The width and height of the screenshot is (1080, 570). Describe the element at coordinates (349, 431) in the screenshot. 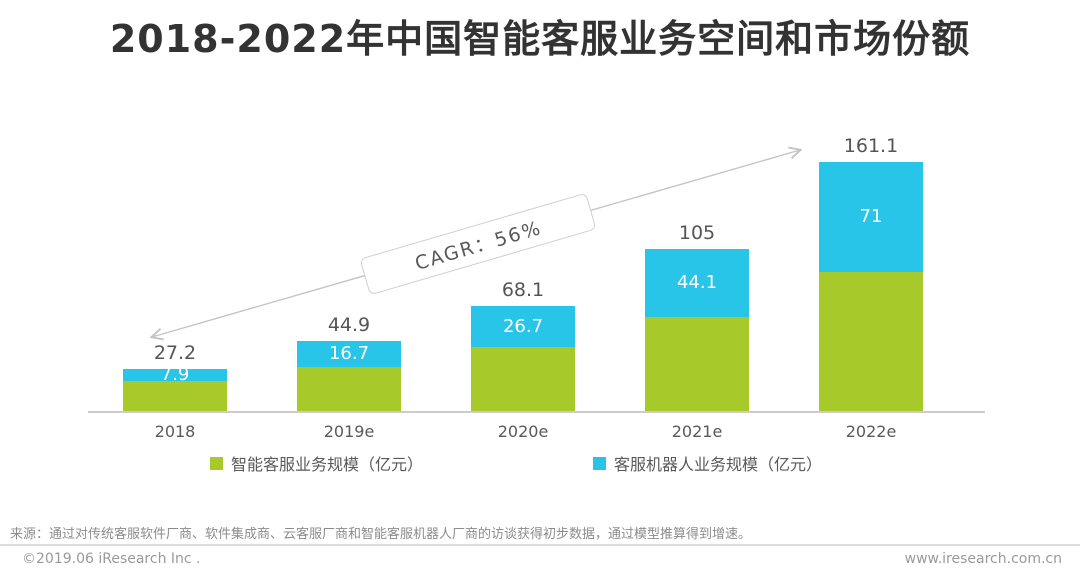

I see `x-axis-label-2019e: 2019e` at that location.